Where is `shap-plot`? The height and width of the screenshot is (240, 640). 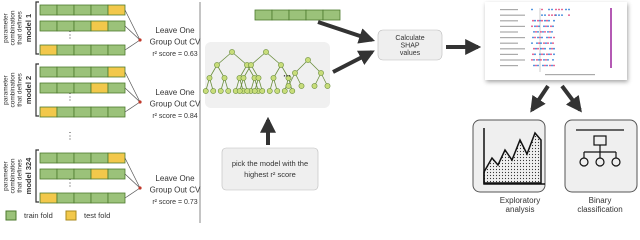
shap-plot is located at coordinates (556, 41).